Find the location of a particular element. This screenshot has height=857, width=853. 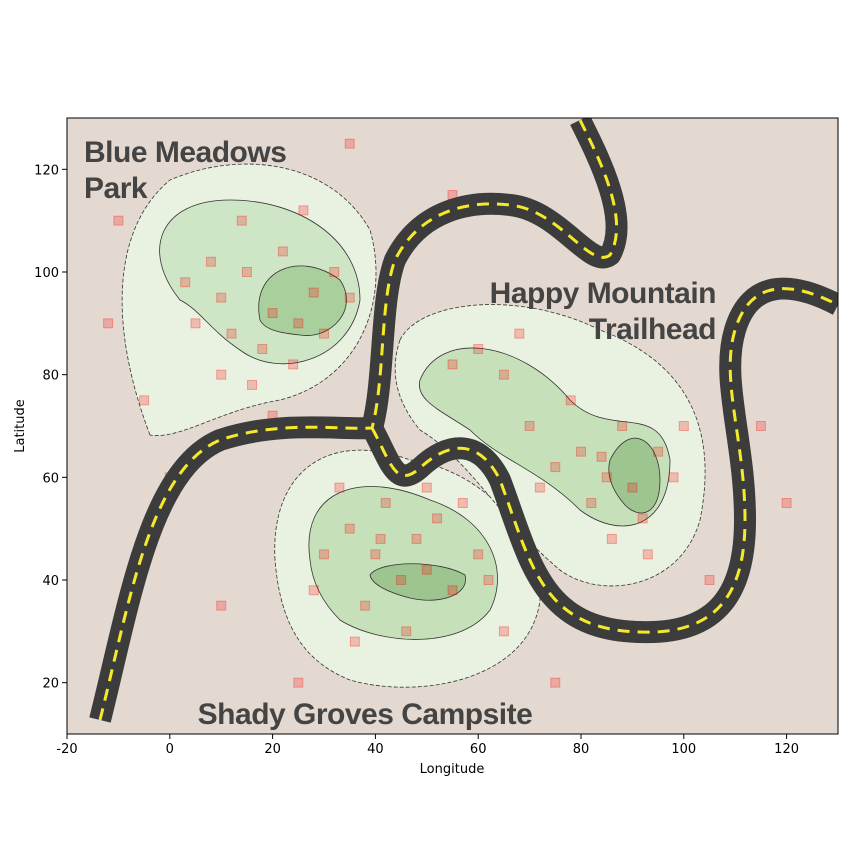

y-tick-label: 80 is located at coordinates (50, 376).